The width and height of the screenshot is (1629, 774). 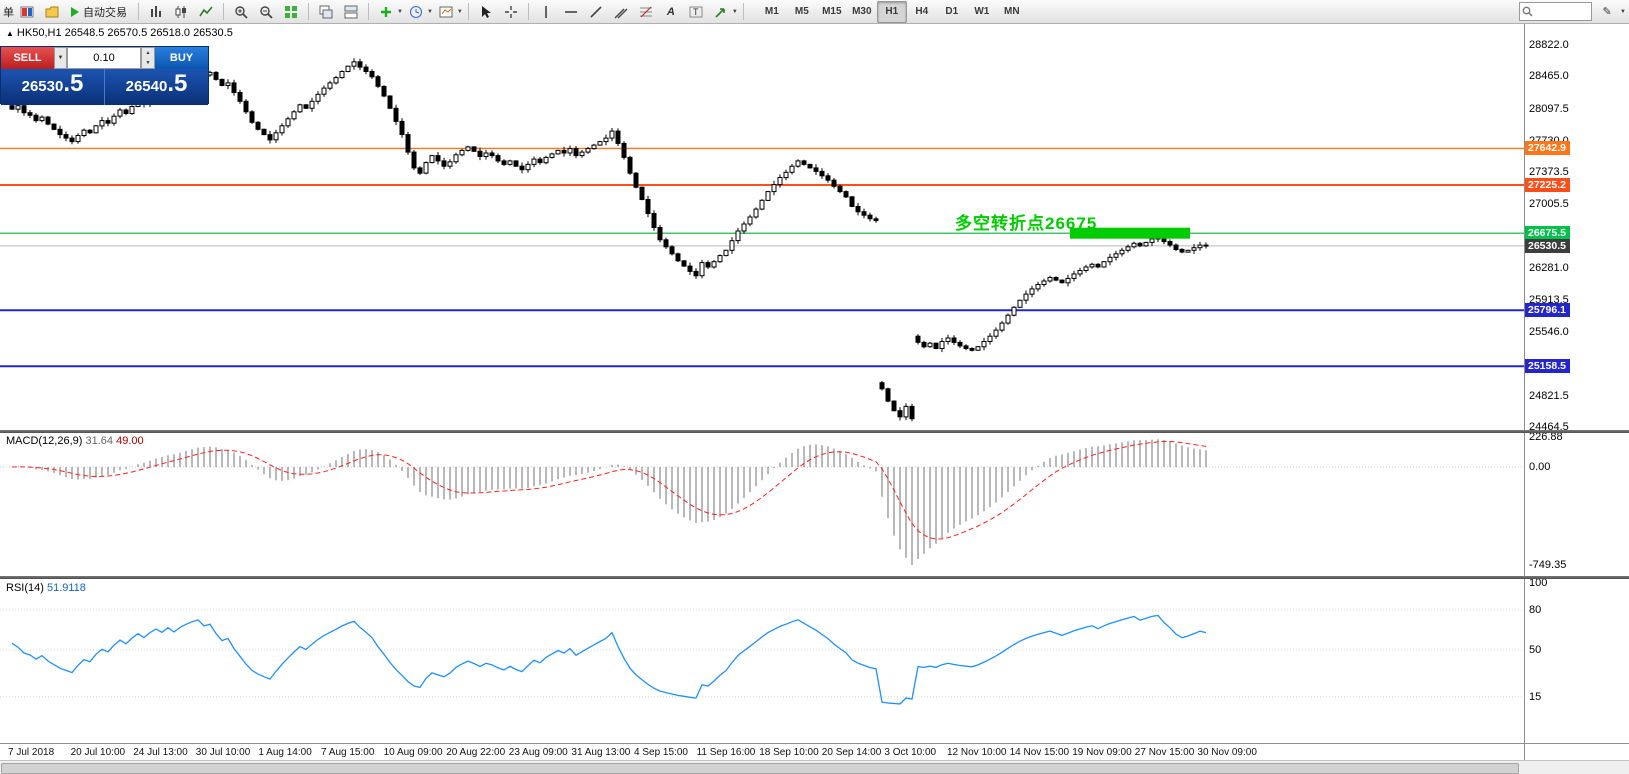 What do you see at coordinates (266, 12) in the screenshot?
I see `zoom-out-icon` at bounding box center [266, 12].